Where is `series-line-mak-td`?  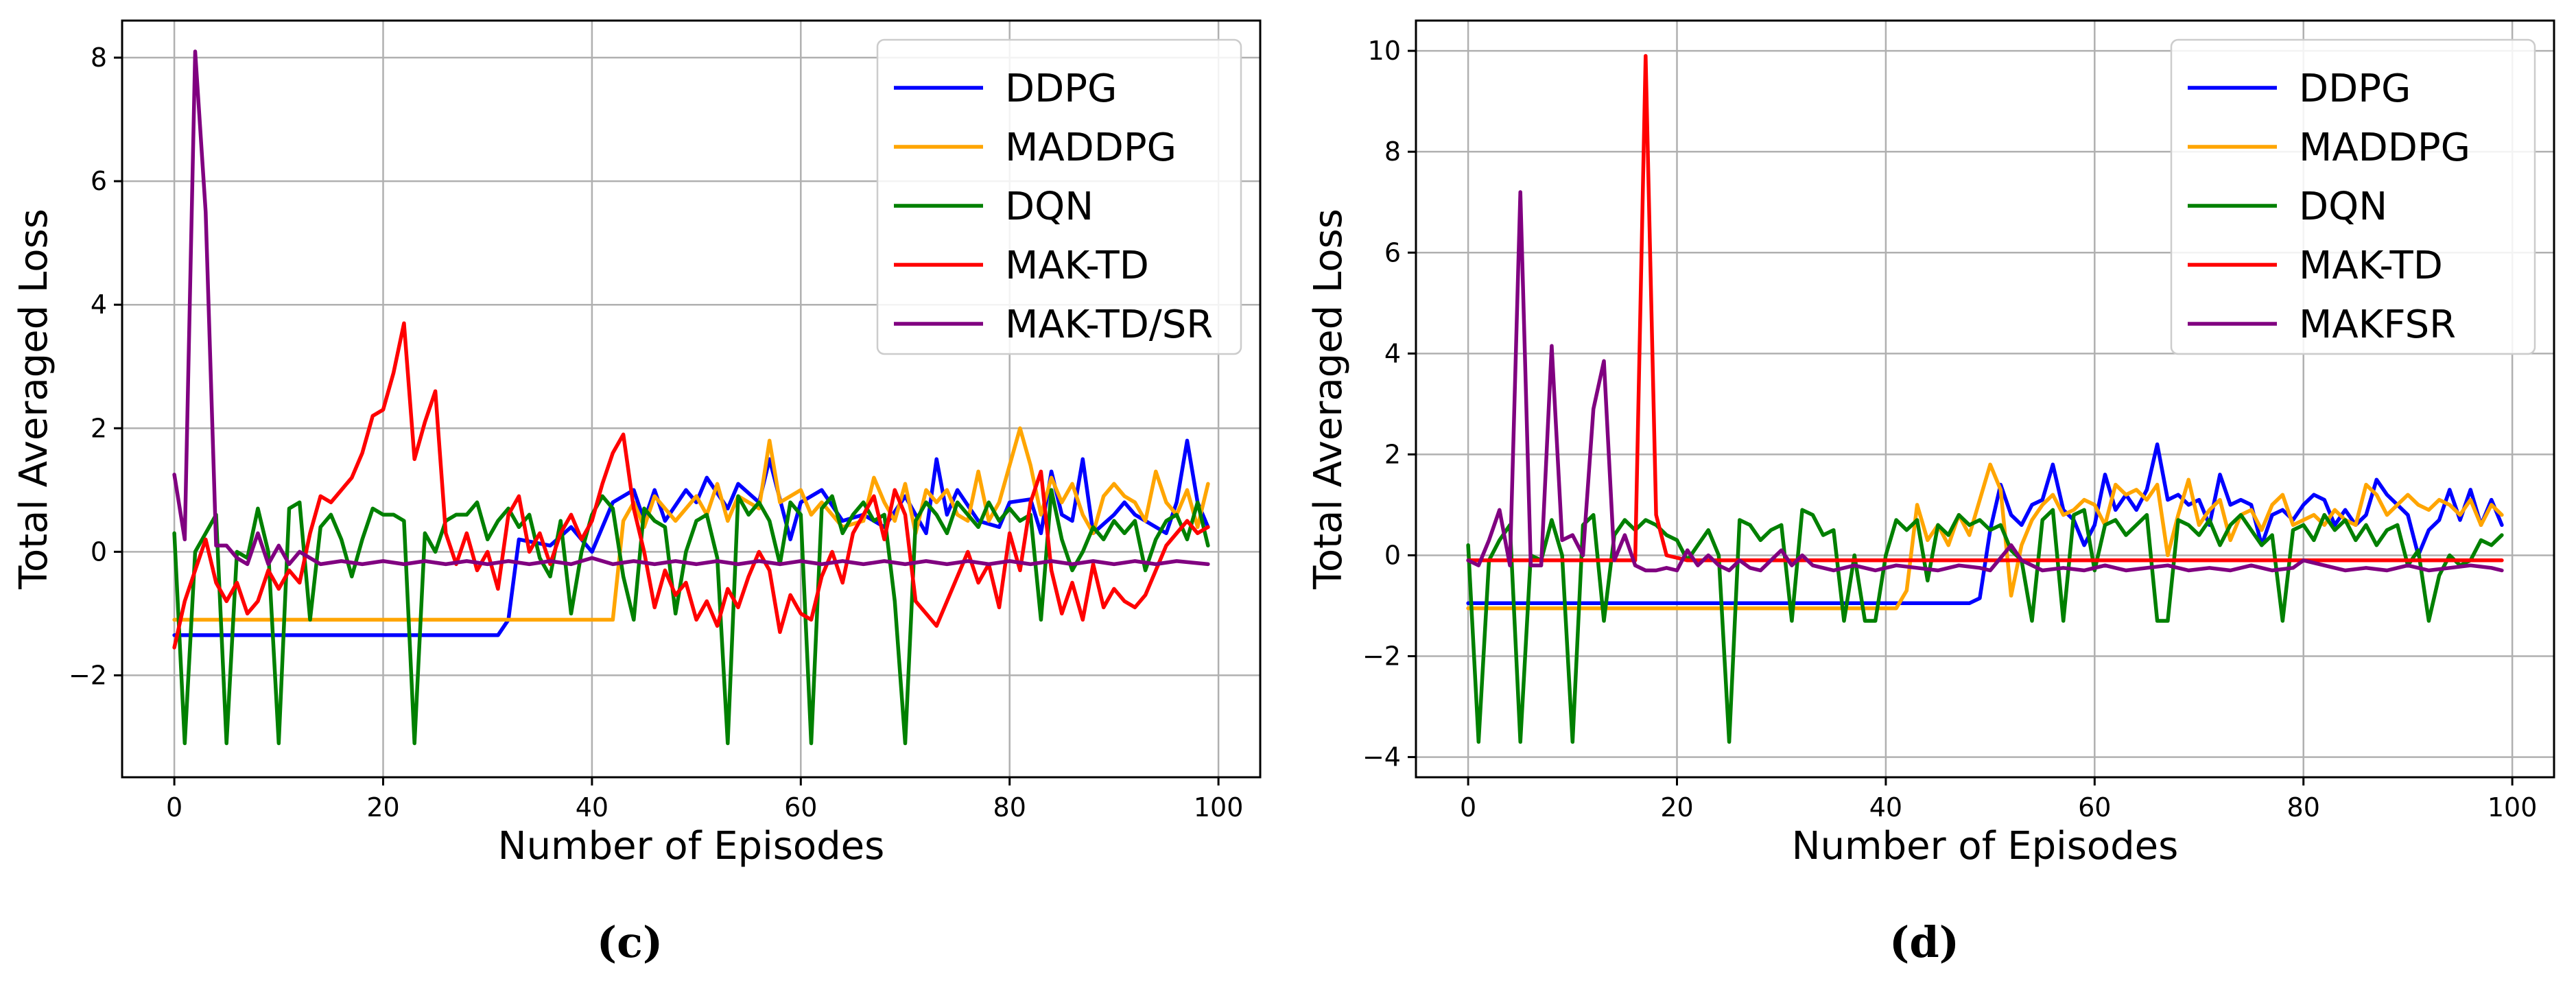 series-line-mak-td is located at coordinates (691, 485).